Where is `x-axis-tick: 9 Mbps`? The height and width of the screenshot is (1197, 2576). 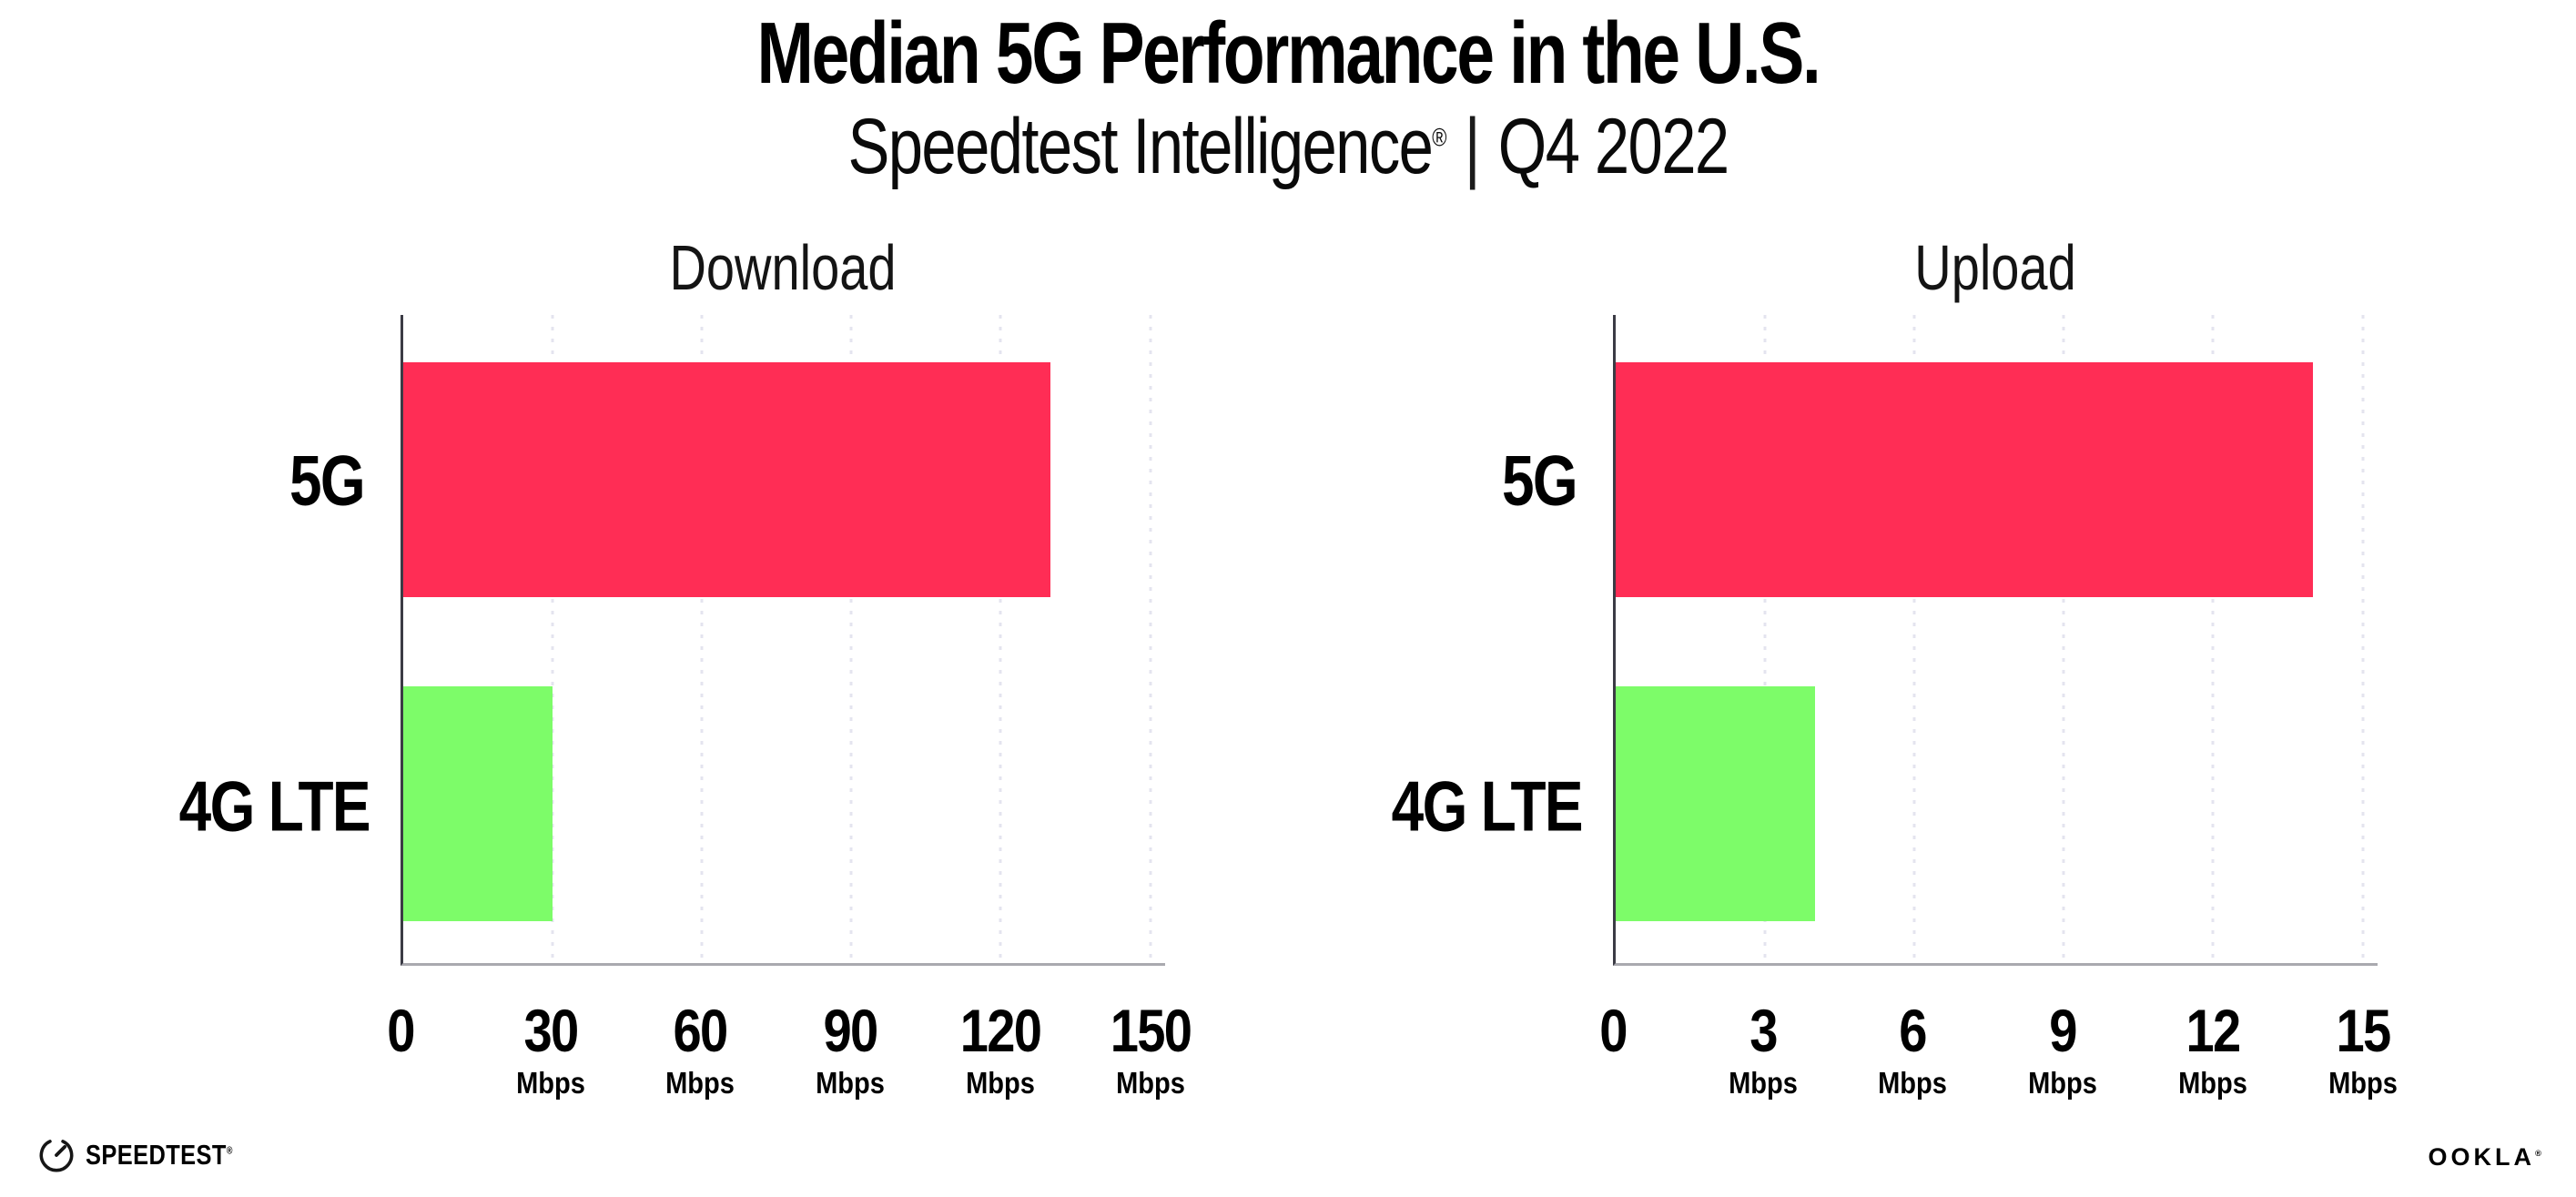
x-axis-tick: 9 Mbps is located at coordinates (2062, 1049).